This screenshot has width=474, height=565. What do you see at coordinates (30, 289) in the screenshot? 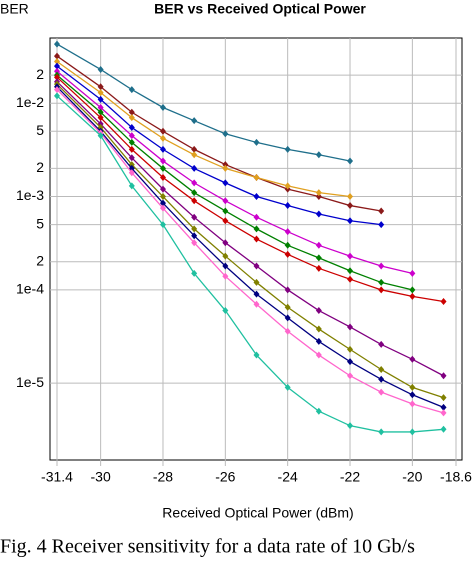
I see `y-tick-label: 1e-4` at bounding box center [30, 289].